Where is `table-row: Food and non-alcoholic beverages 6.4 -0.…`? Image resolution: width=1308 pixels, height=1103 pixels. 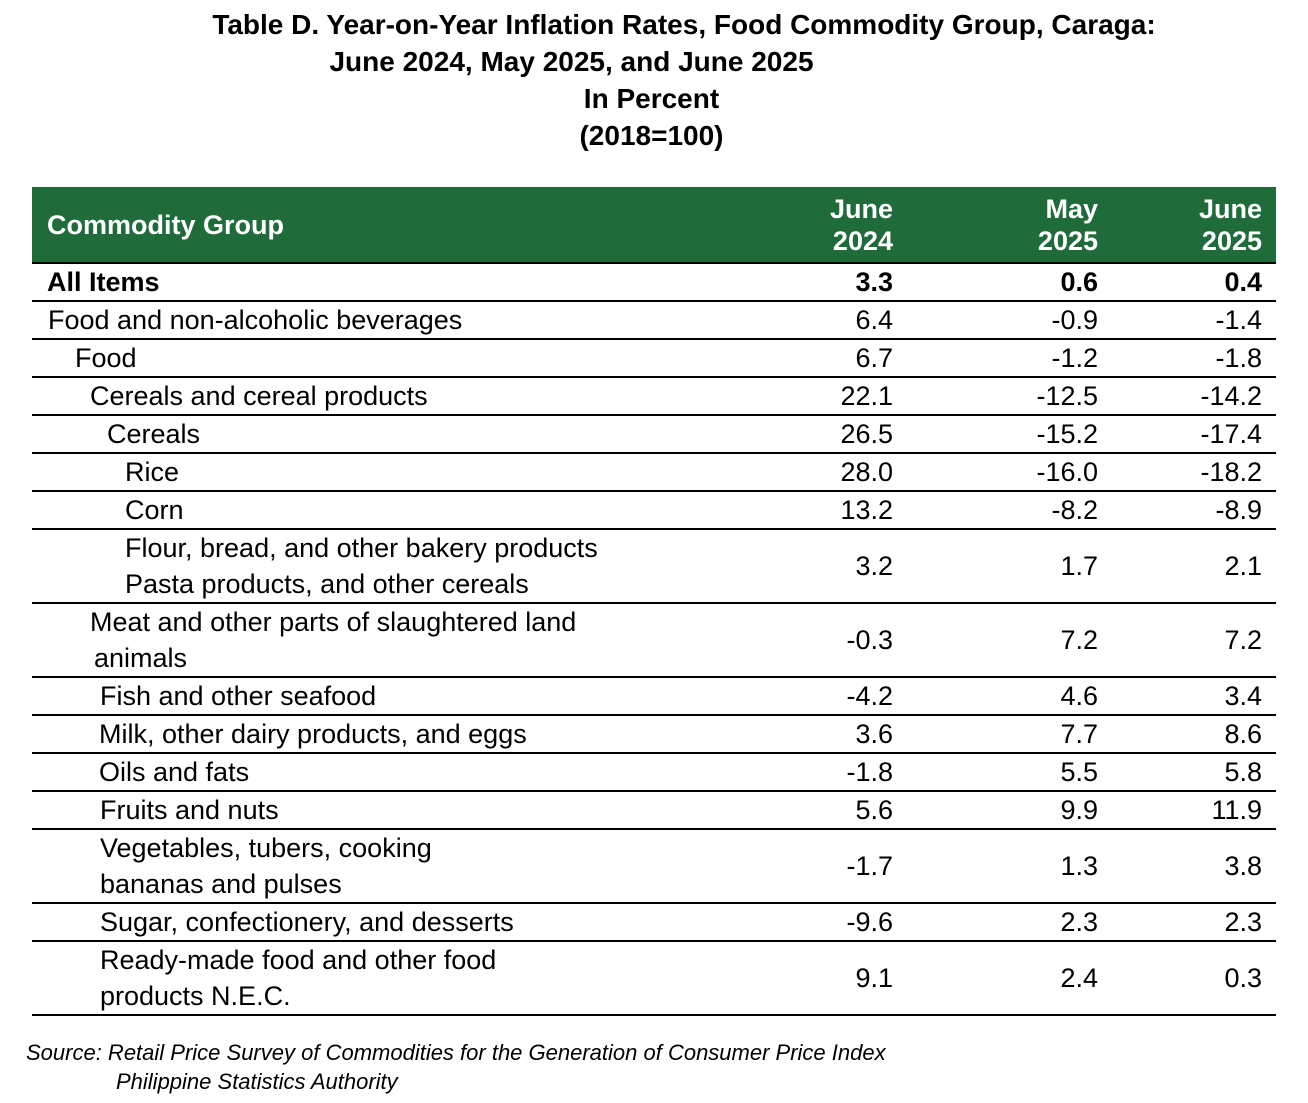
table-row: Food and non-alcoholic beverages 6.4 -0.… is located at coordinates (654, 320).